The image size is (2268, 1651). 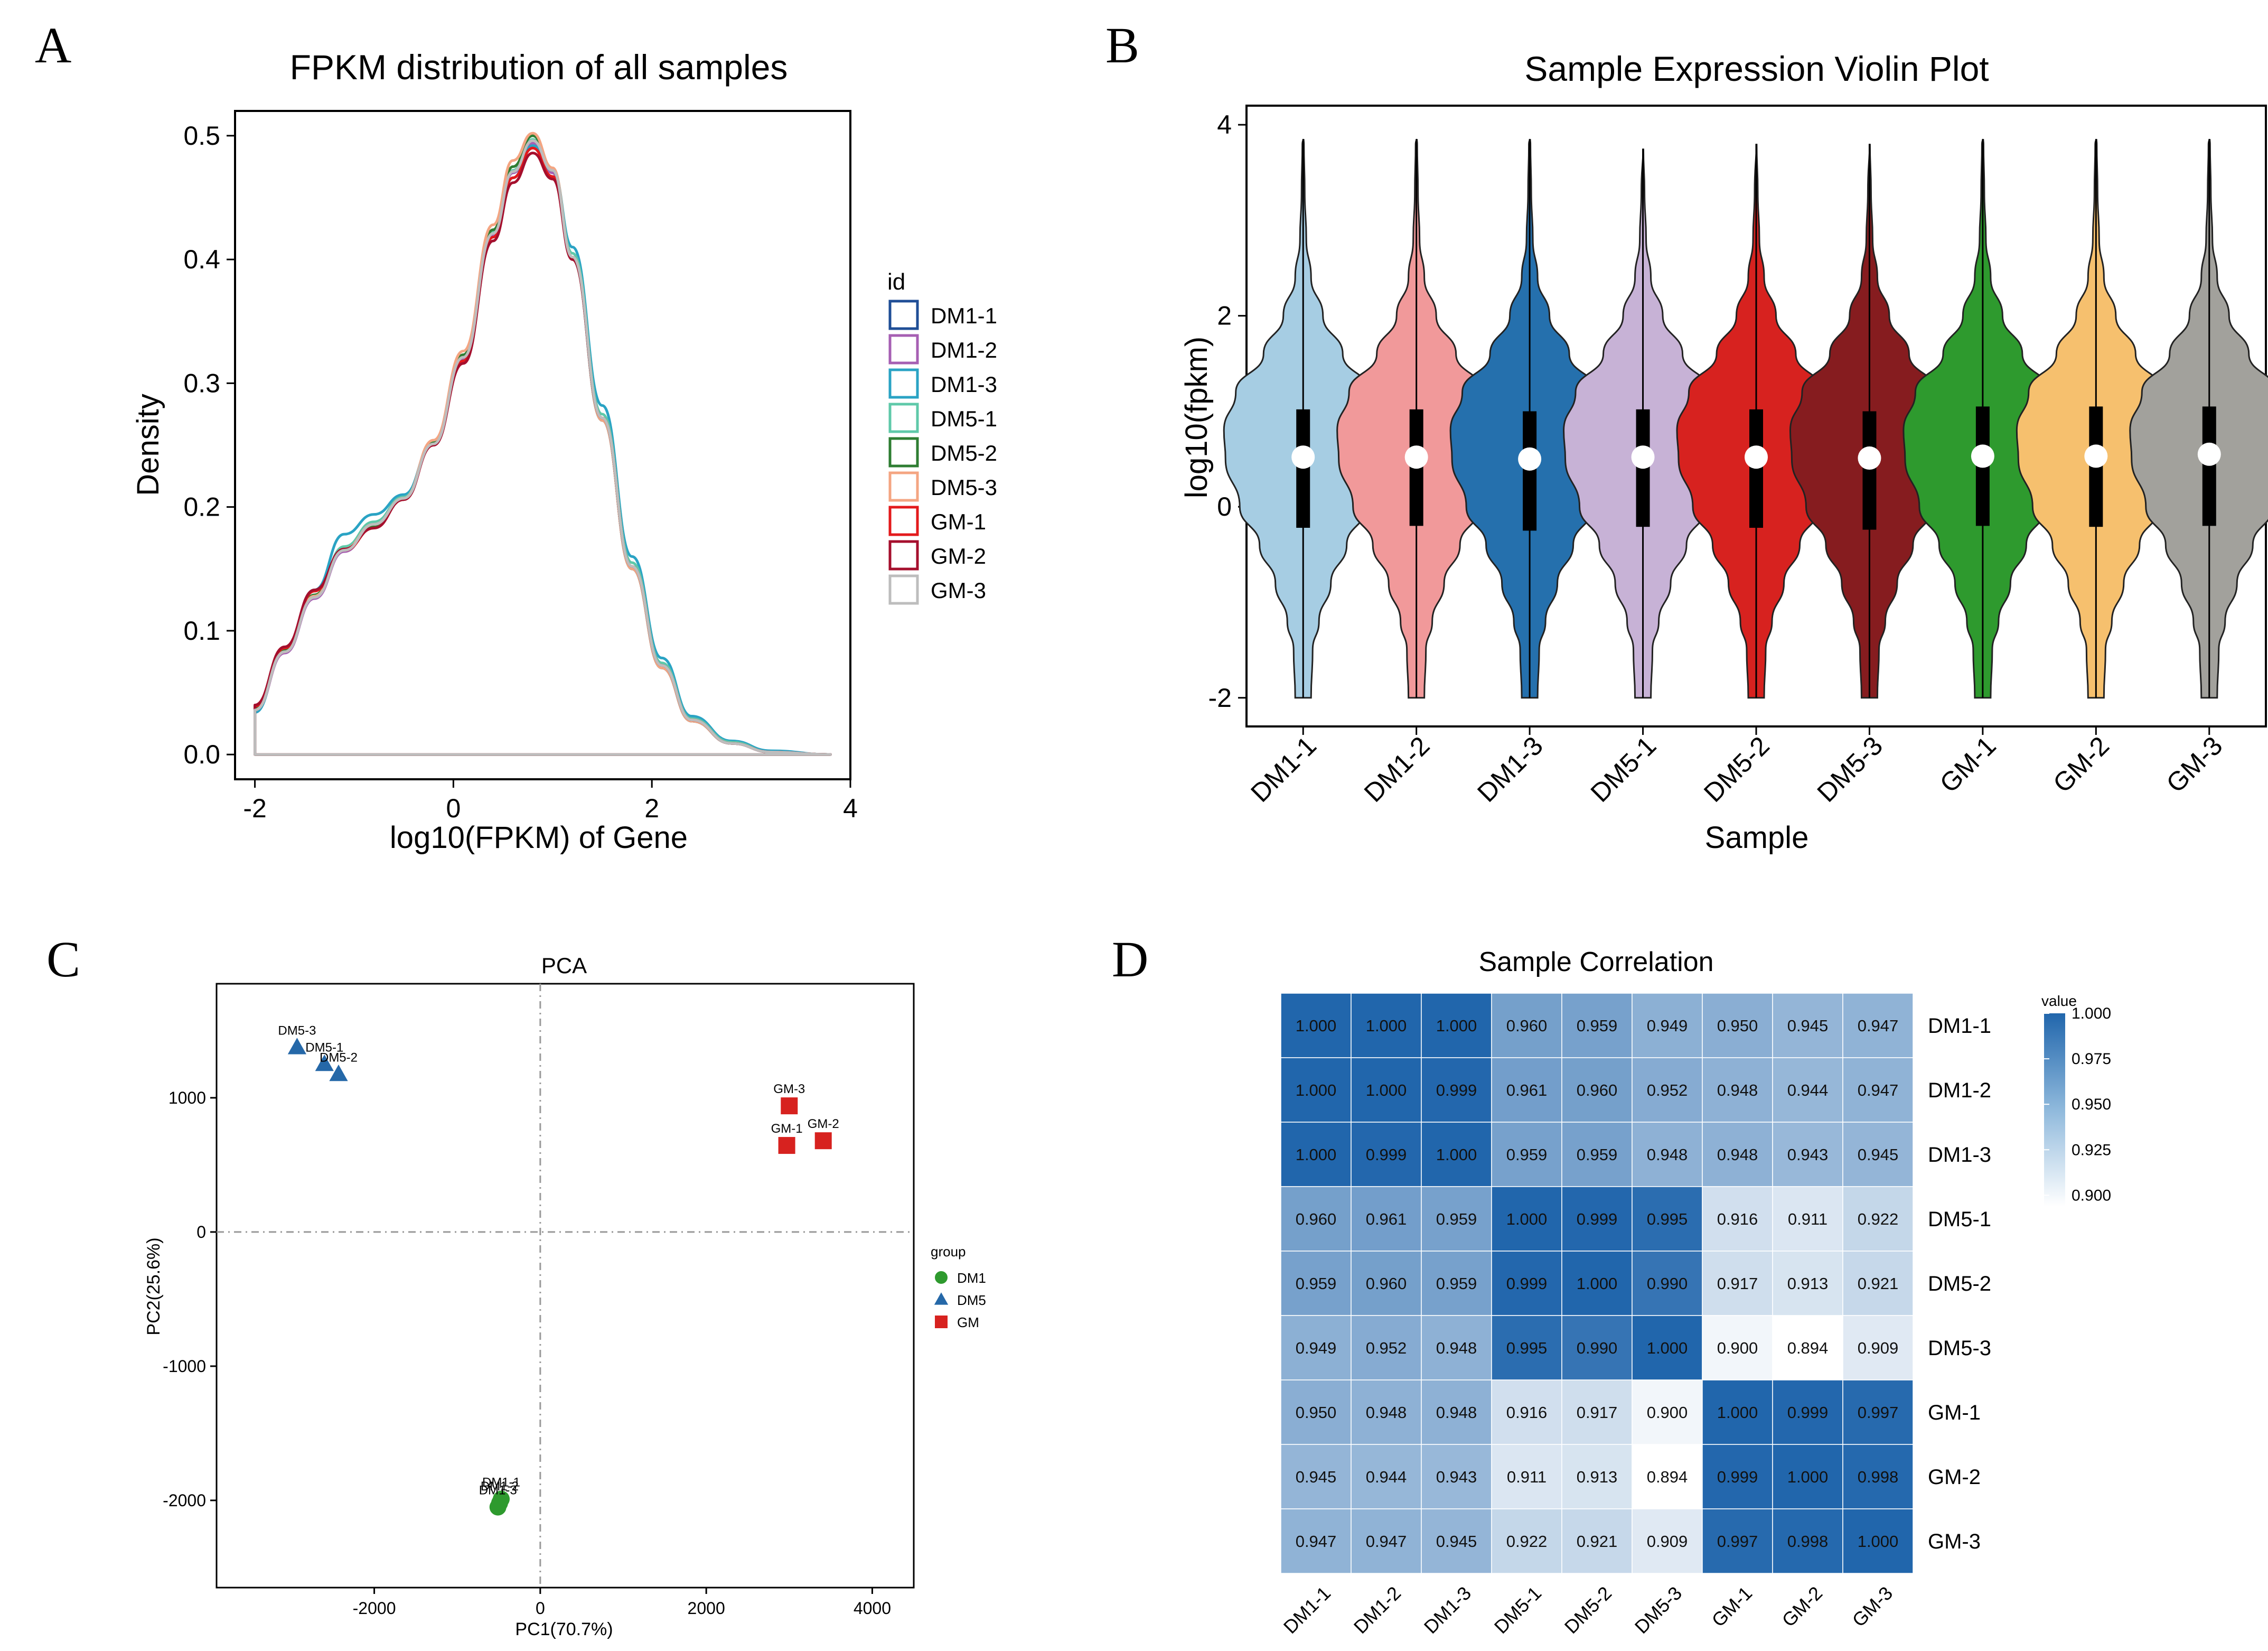 What do you see at coordinates (184, 1500) in the screenshot?
I see `y-tick-label-c: -2000` at bounding box center [184, 1500].